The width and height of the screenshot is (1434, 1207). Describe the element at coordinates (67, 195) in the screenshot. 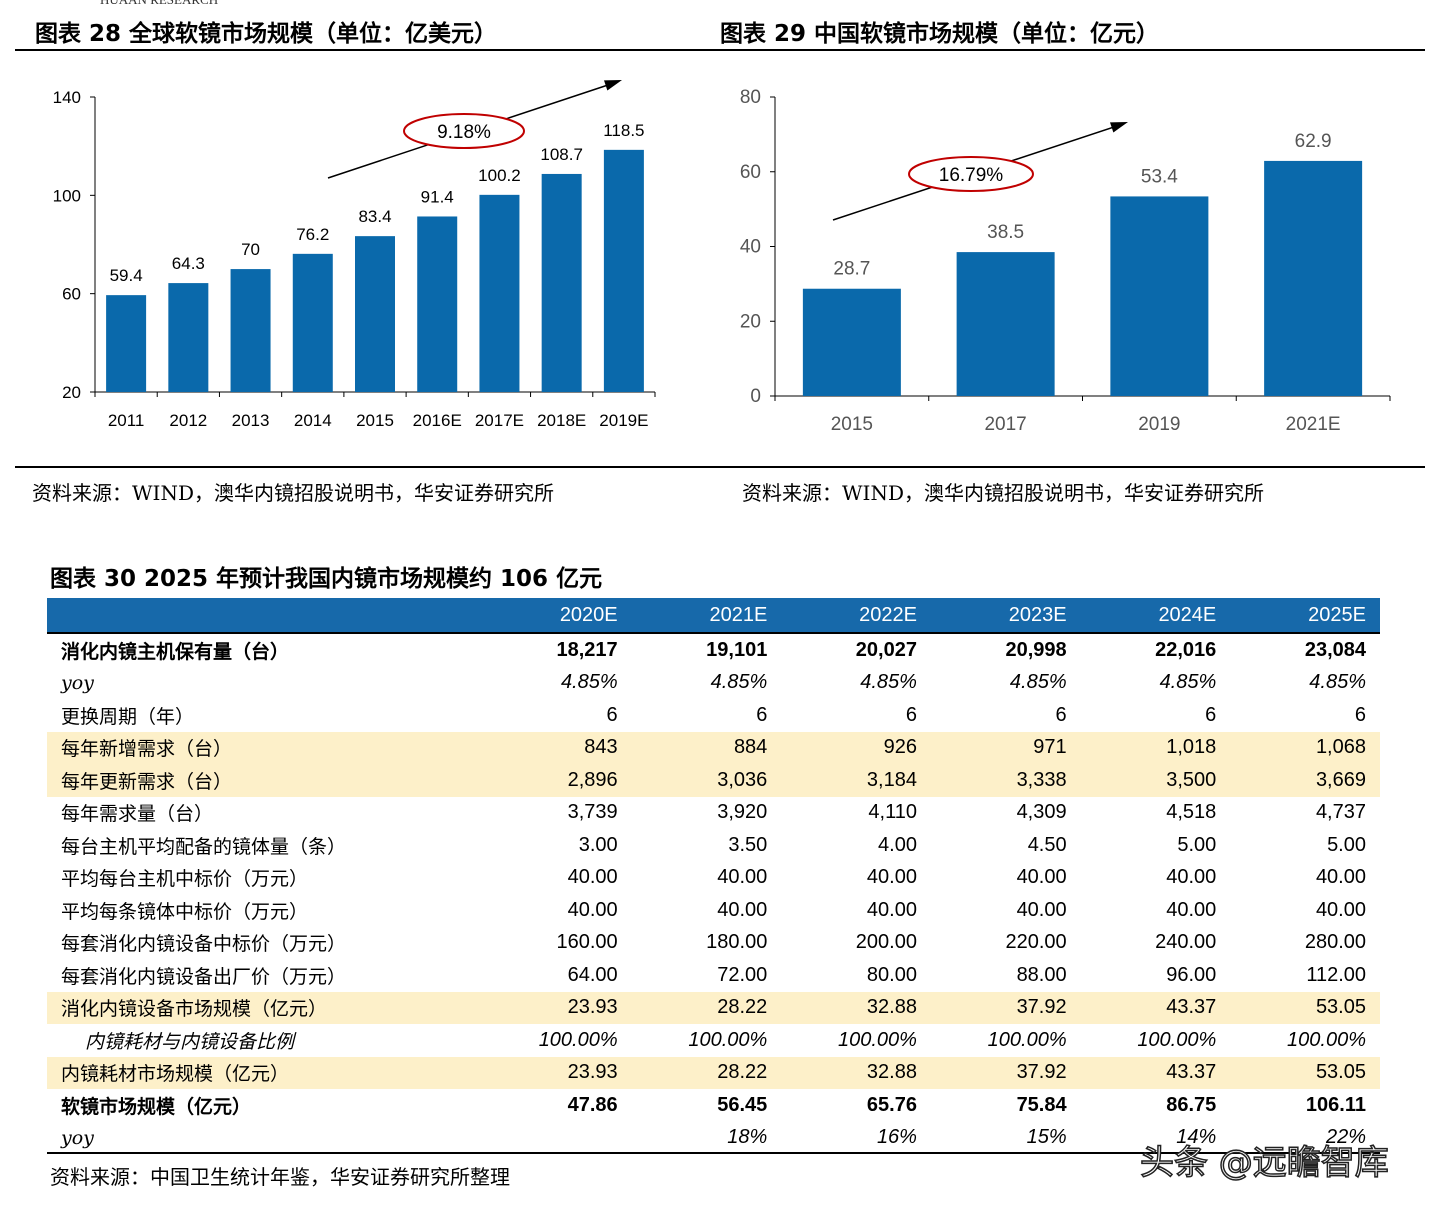

I see `y-tick-label: 100` at that location.